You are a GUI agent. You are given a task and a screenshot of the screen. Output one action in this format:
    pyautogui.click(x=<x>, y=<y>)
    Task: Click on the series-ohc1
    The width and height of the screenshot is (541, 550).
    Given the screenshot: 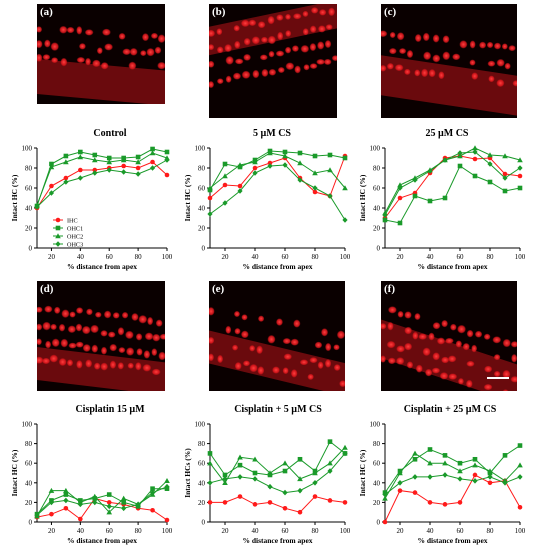 What is the action you would take?
    pyautogui.click(x=452, y=194)
    